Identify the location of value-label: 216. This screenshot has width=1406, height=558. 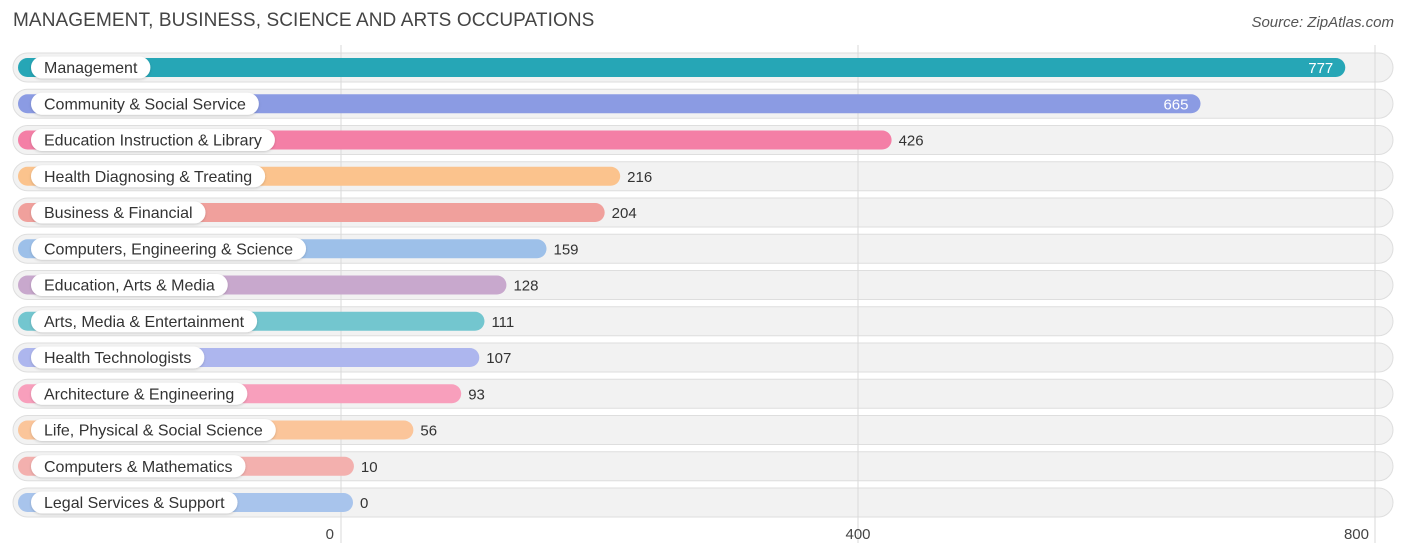
(639, 177).